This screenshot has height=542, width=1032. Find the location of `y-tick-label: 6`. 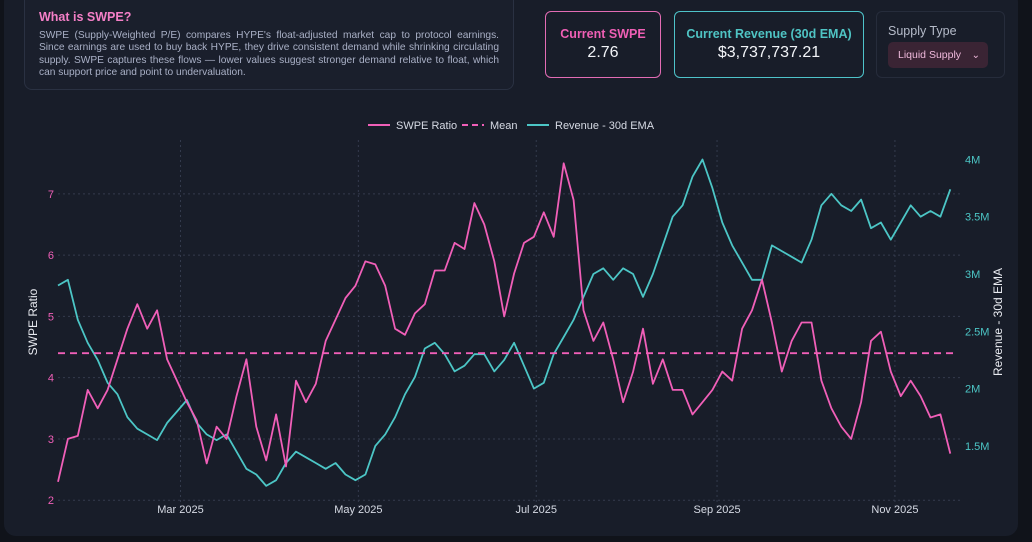

y-tick-label: 6 is located at coordinates (51, 256).